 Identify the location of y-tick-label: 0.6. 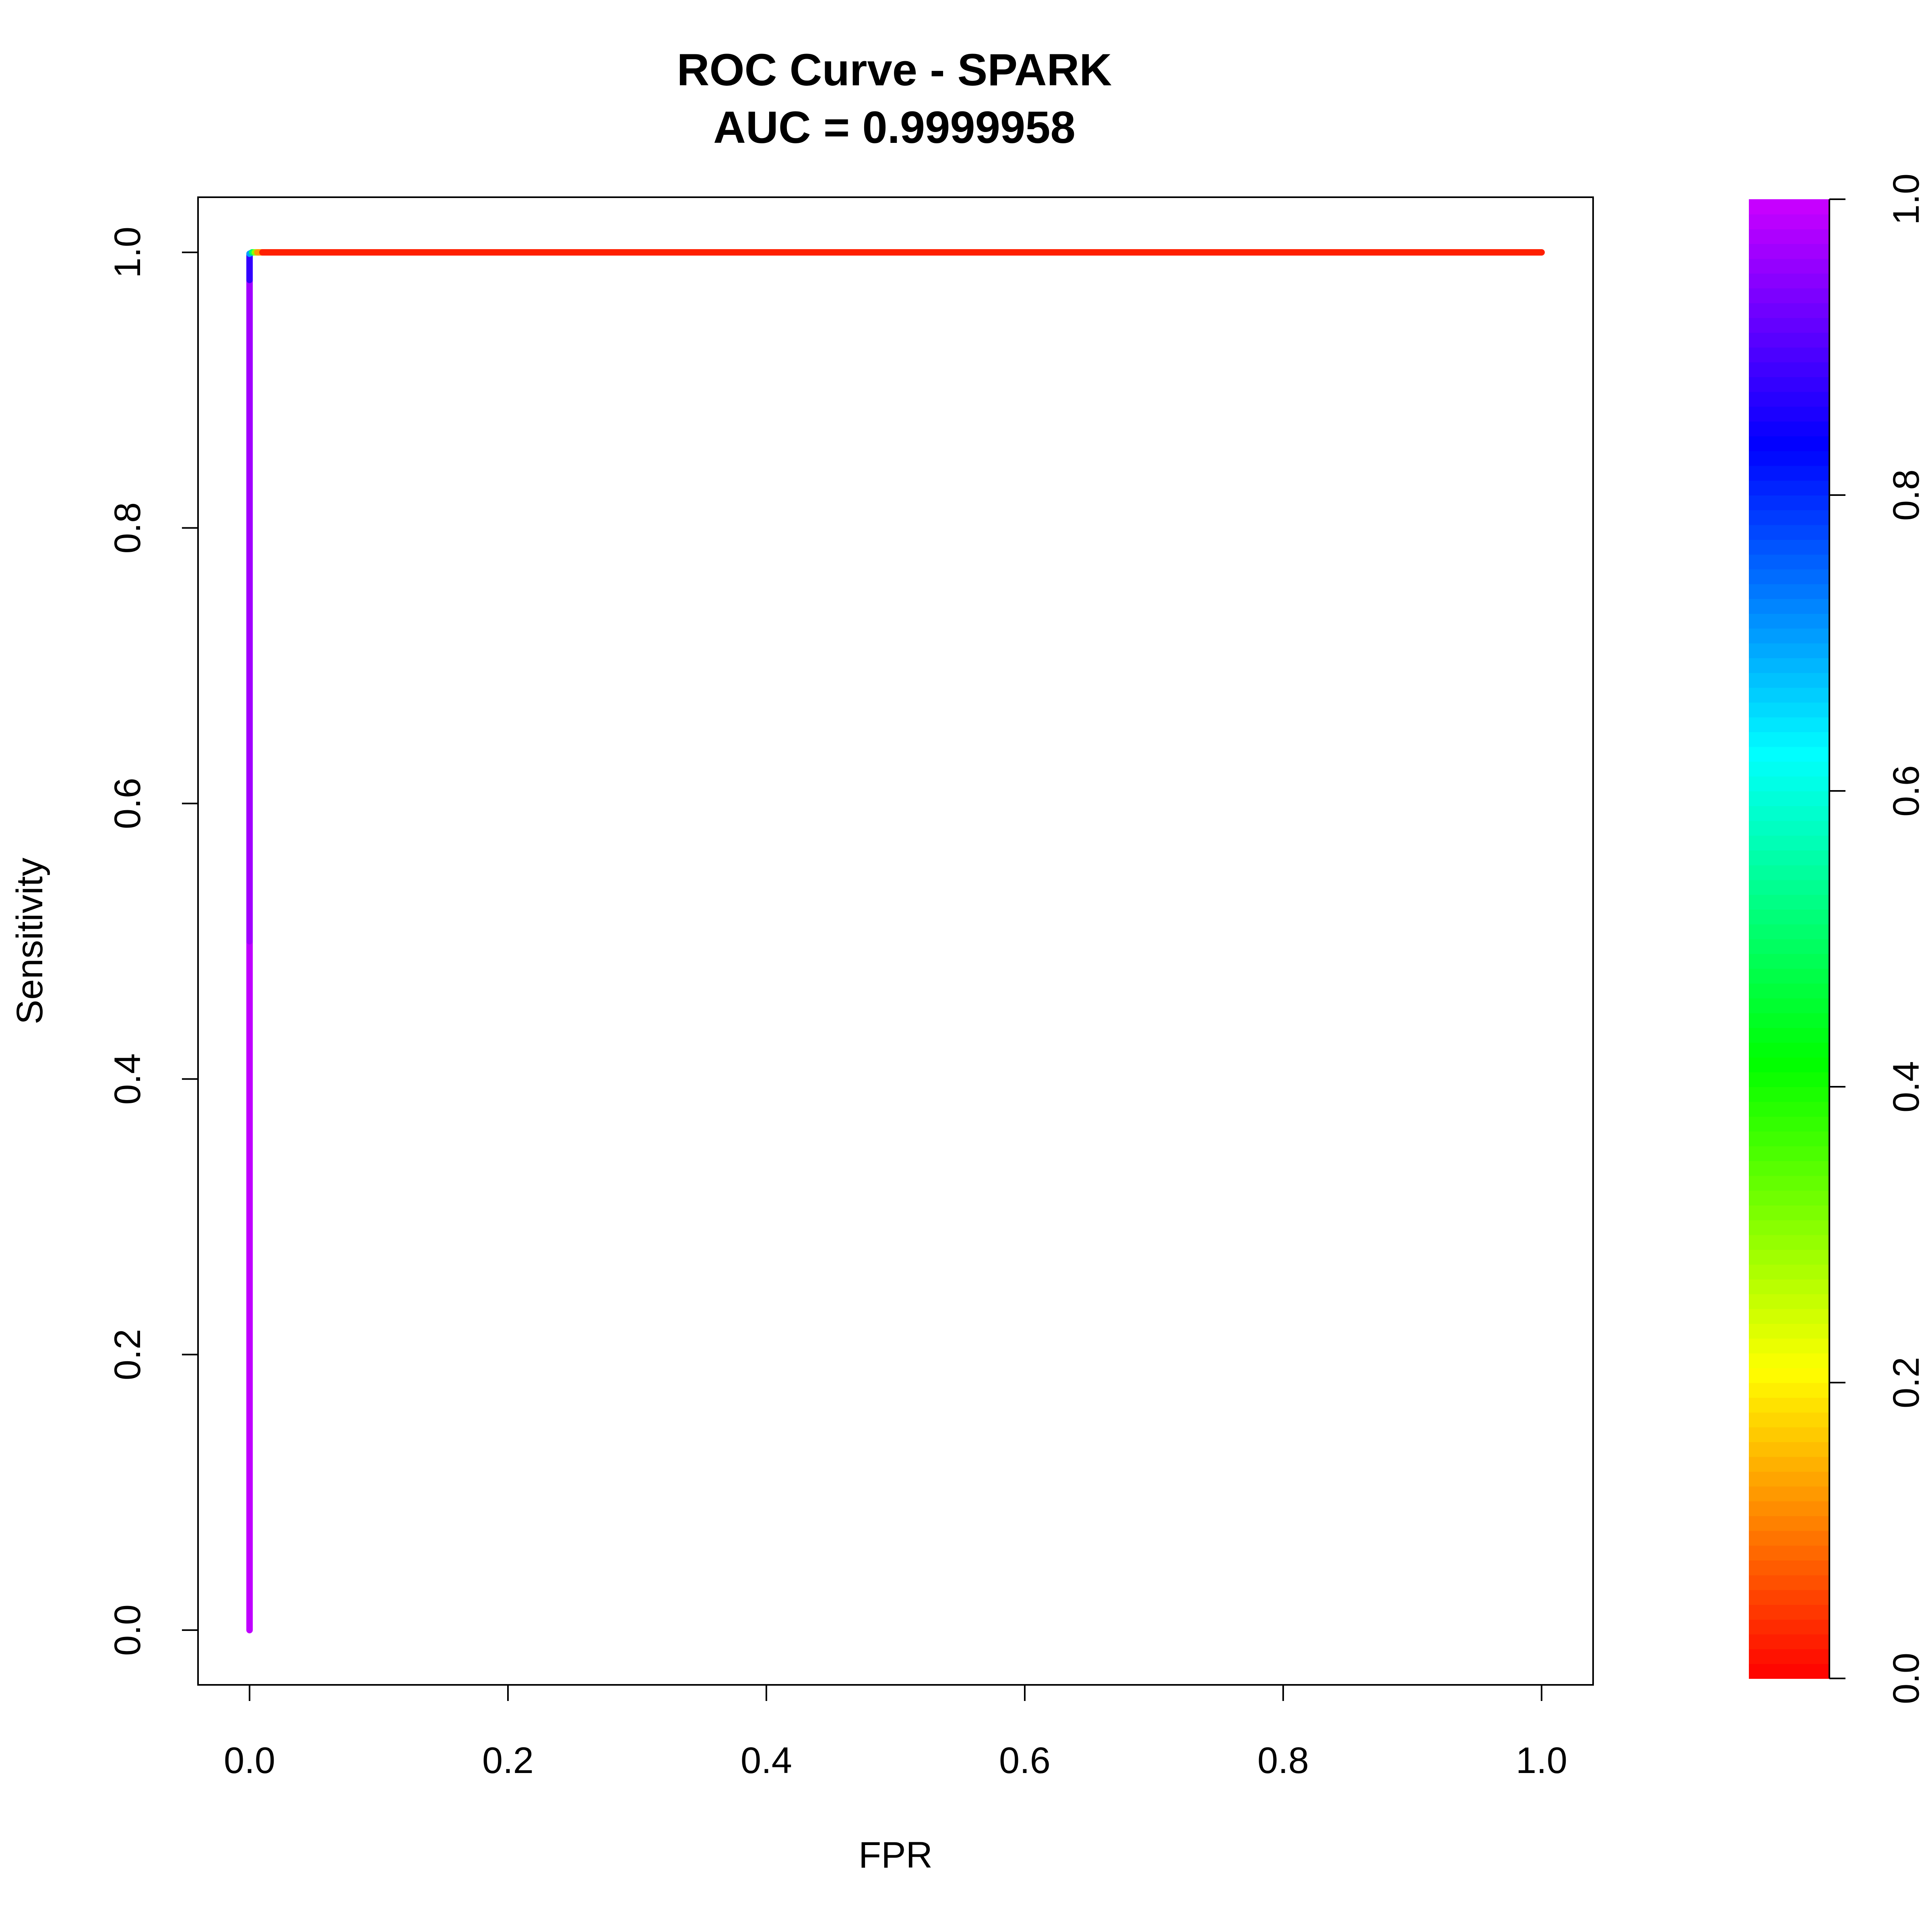
(127, 803).